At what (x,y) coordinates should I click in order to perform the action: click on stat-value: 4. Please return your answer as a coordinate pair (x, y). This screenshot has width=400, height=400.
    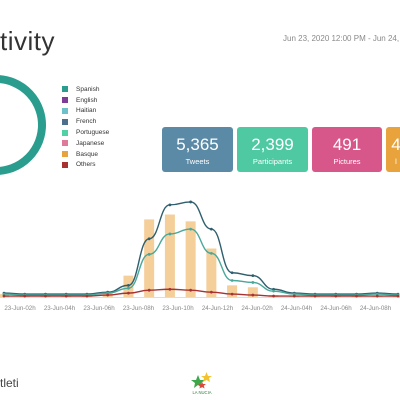
    Looking at the image, I should click on (395, 144).